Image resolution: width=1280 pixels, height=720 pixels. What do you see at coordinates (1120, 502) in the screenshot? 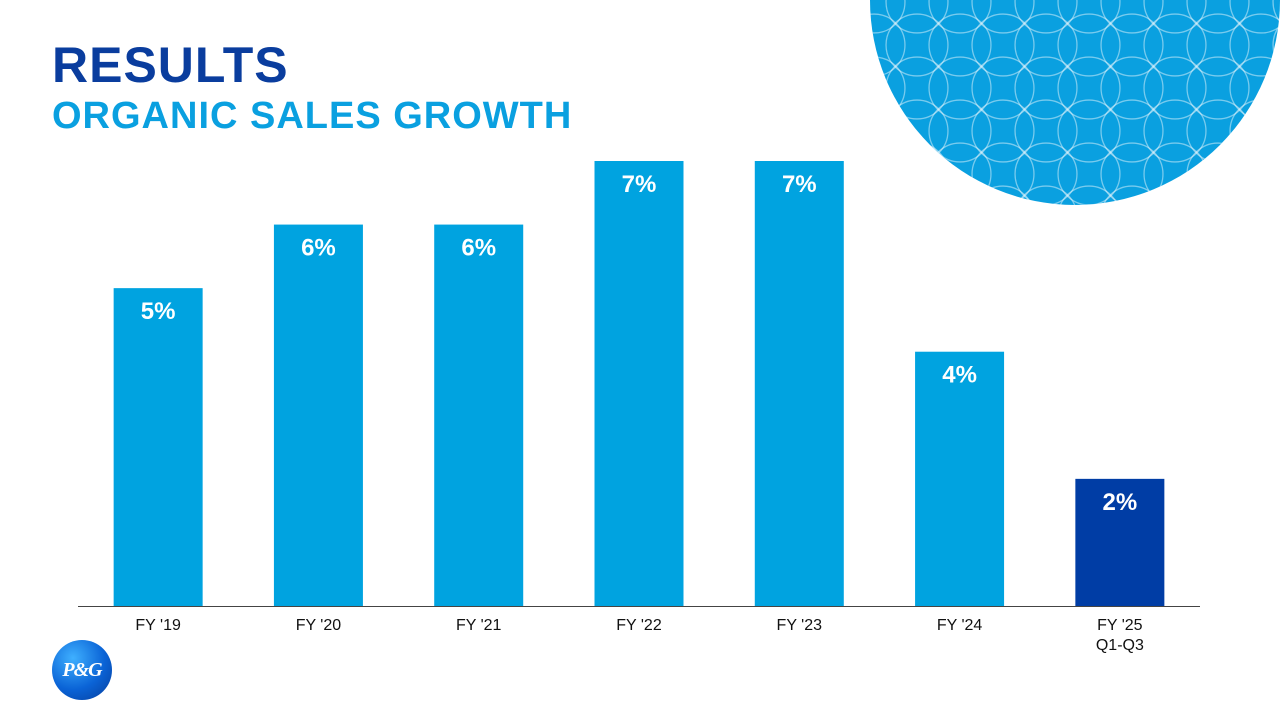
I see `bar-data-label-6: 2%` at bounding box center [1120, 502].